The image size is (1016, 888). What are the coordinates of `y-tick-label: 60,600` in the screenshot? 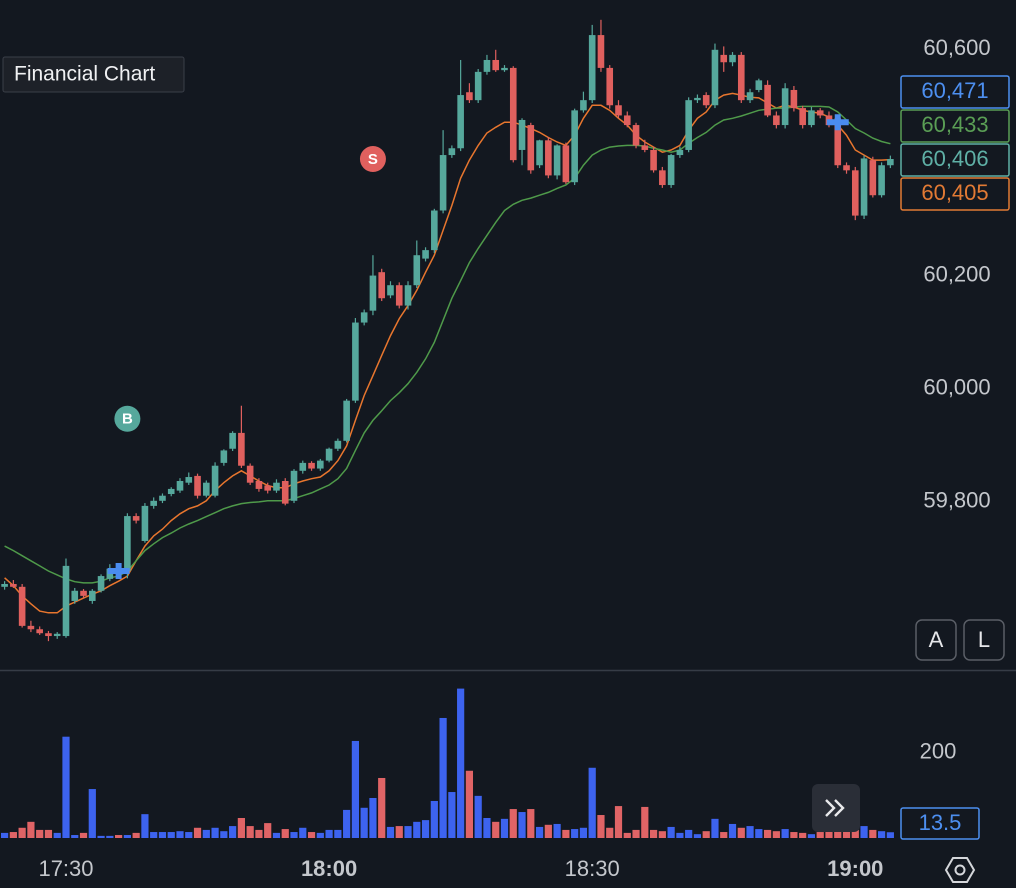 It's located at (956, 47).